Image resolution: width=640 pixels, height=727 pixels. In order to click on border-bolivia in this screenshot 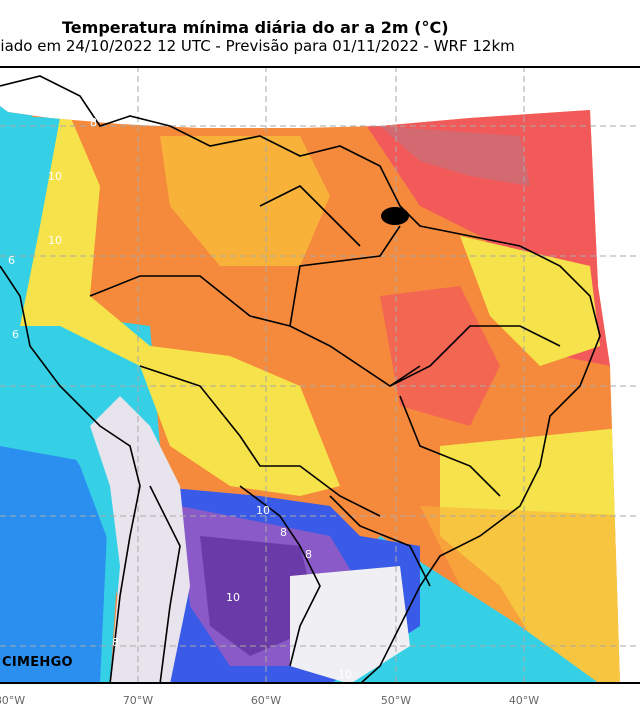, I will do `click(260, 441)`.